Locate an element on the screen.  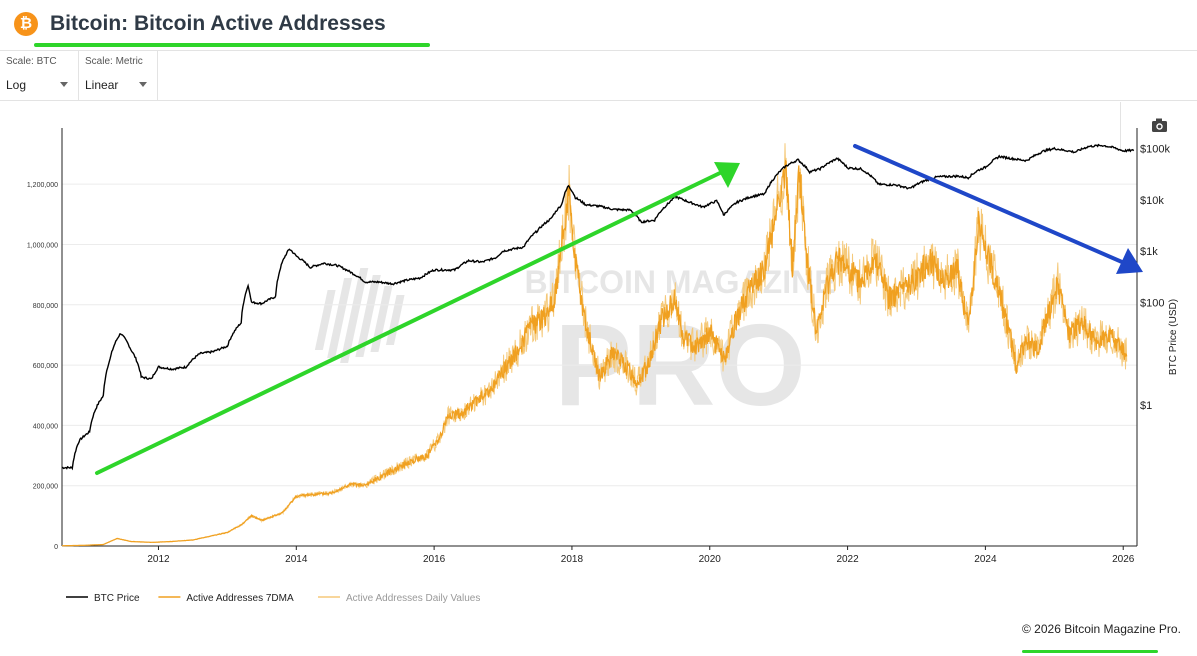
scale-metric-dropdown: Scale: Metric Linear is located at coordinates (118, 75).